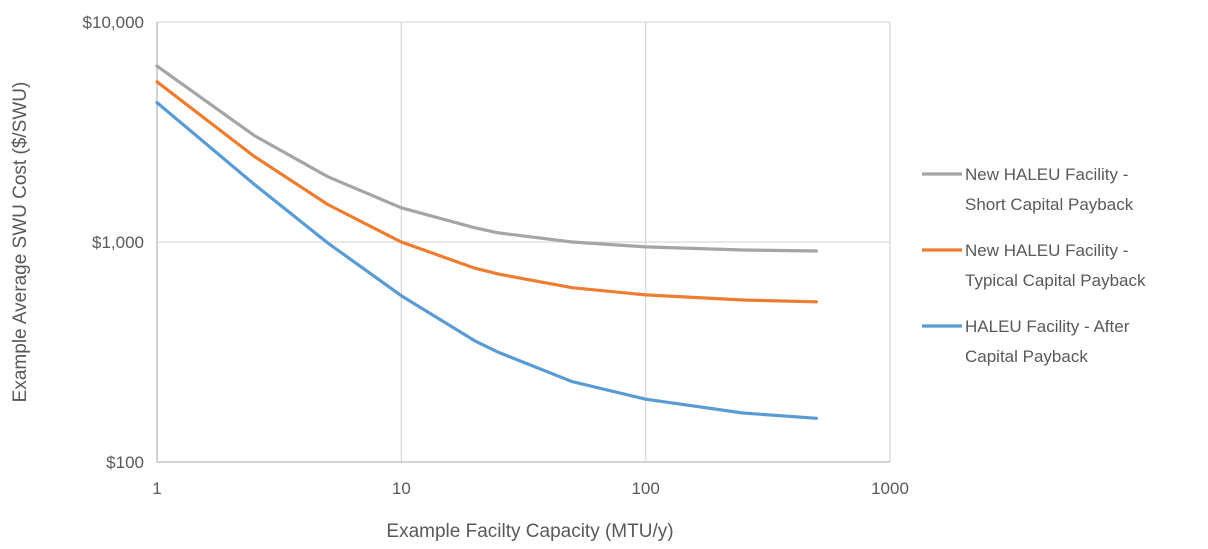 The width and height of the screenshot is (1208, 549). Describe the element at coordinates (890, 488) in the screenshot. I see `x-tick-label: 1000` at that location.